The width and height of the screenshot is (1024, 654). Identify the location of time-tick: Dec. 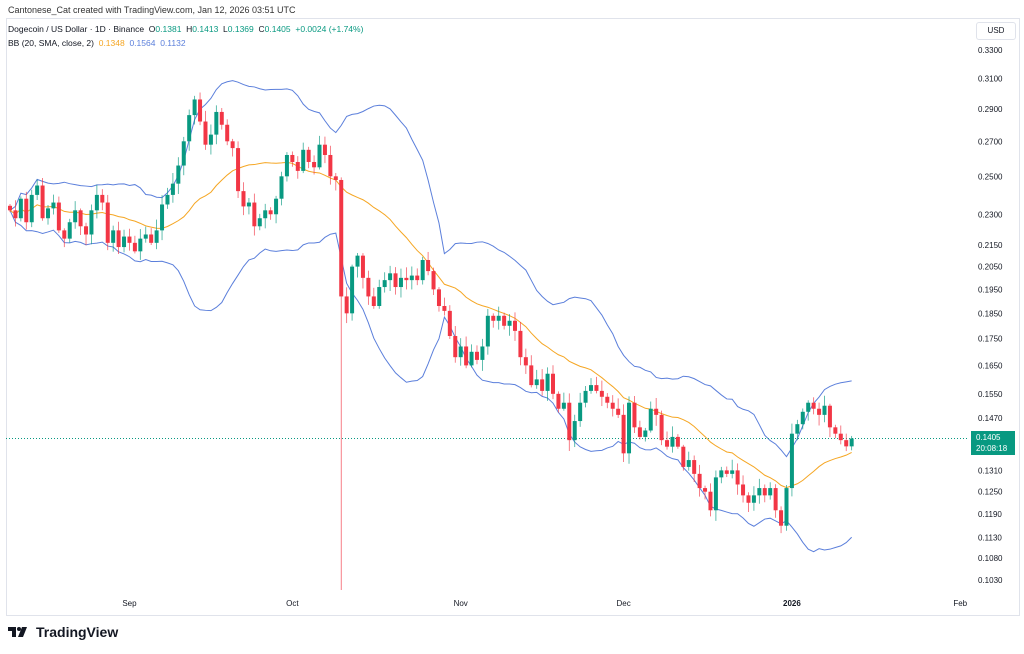
(623, 603).